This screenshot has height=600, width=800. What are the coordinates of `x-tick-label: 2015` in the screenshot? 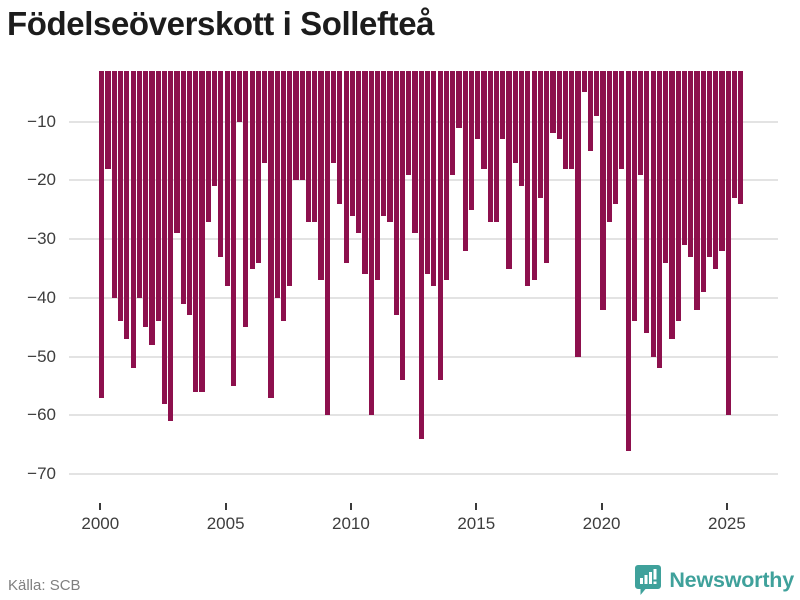 It's located at (476, 523).